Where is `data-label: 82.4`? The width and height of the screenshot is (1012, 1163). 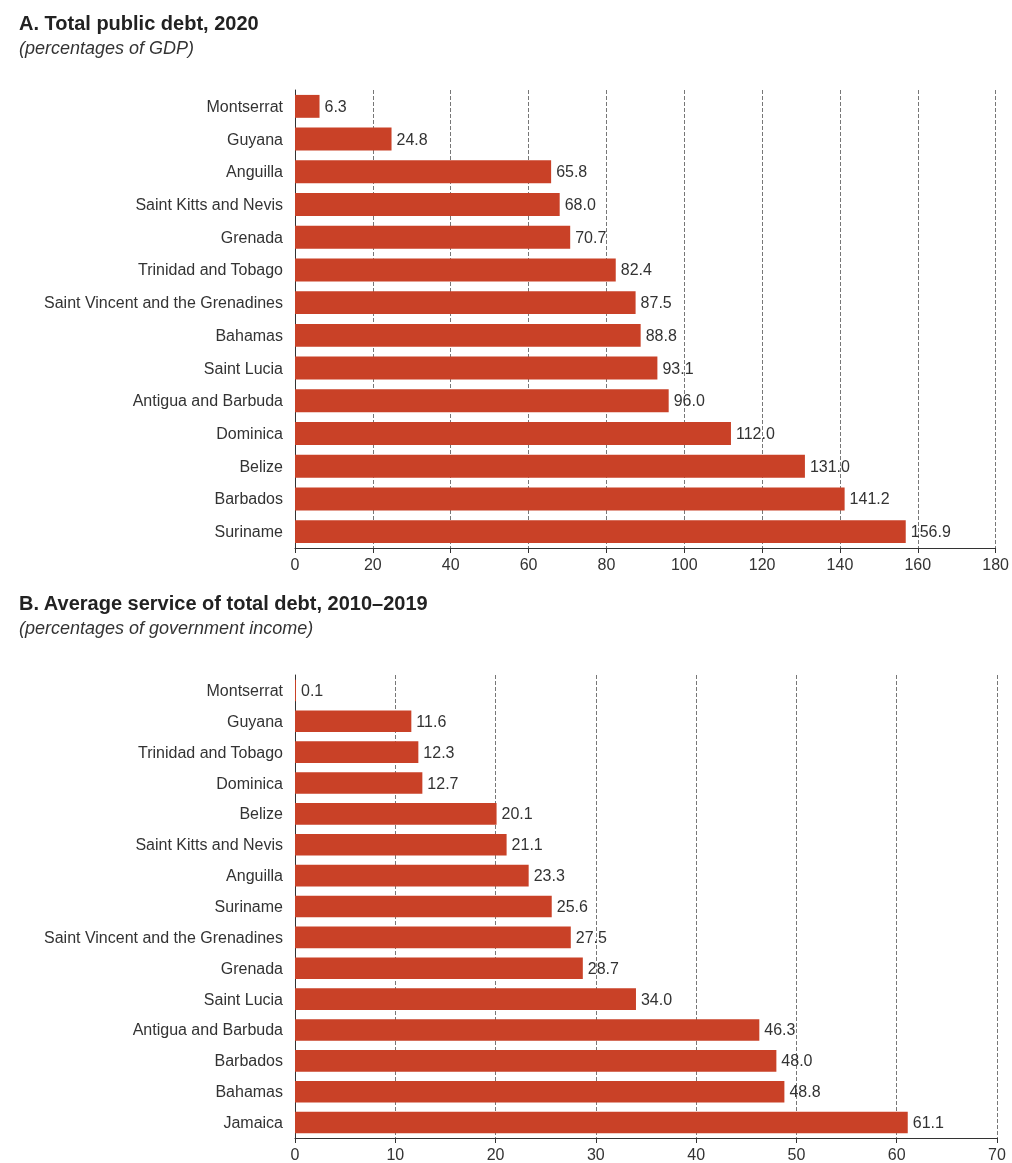 data-label: 82.4 is located at coordinates (636, 270).